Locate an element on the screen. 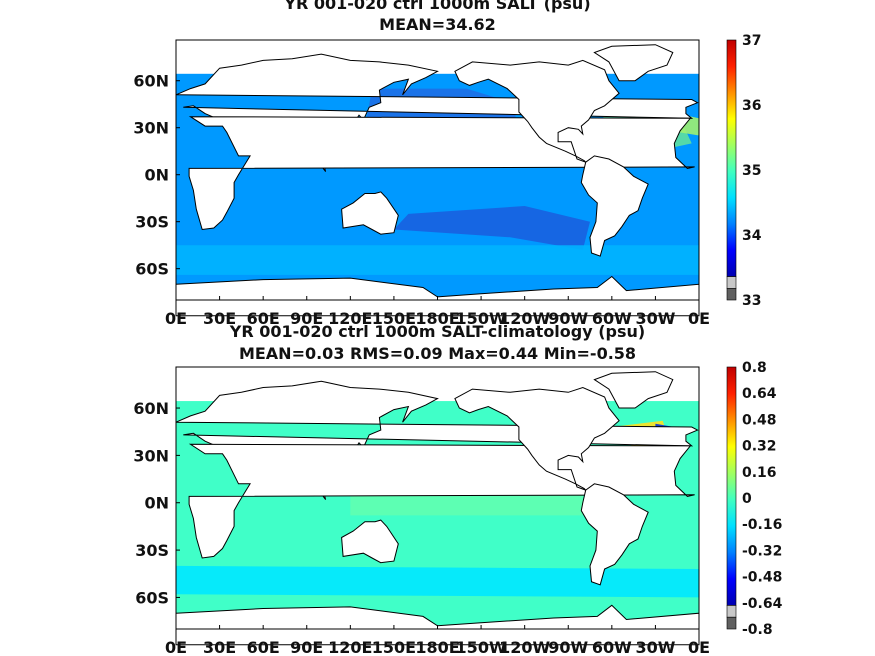 The width and height of the screenshot is (875, 656). colorbar-tick-label: 37 is located at coordinates (751, 41).